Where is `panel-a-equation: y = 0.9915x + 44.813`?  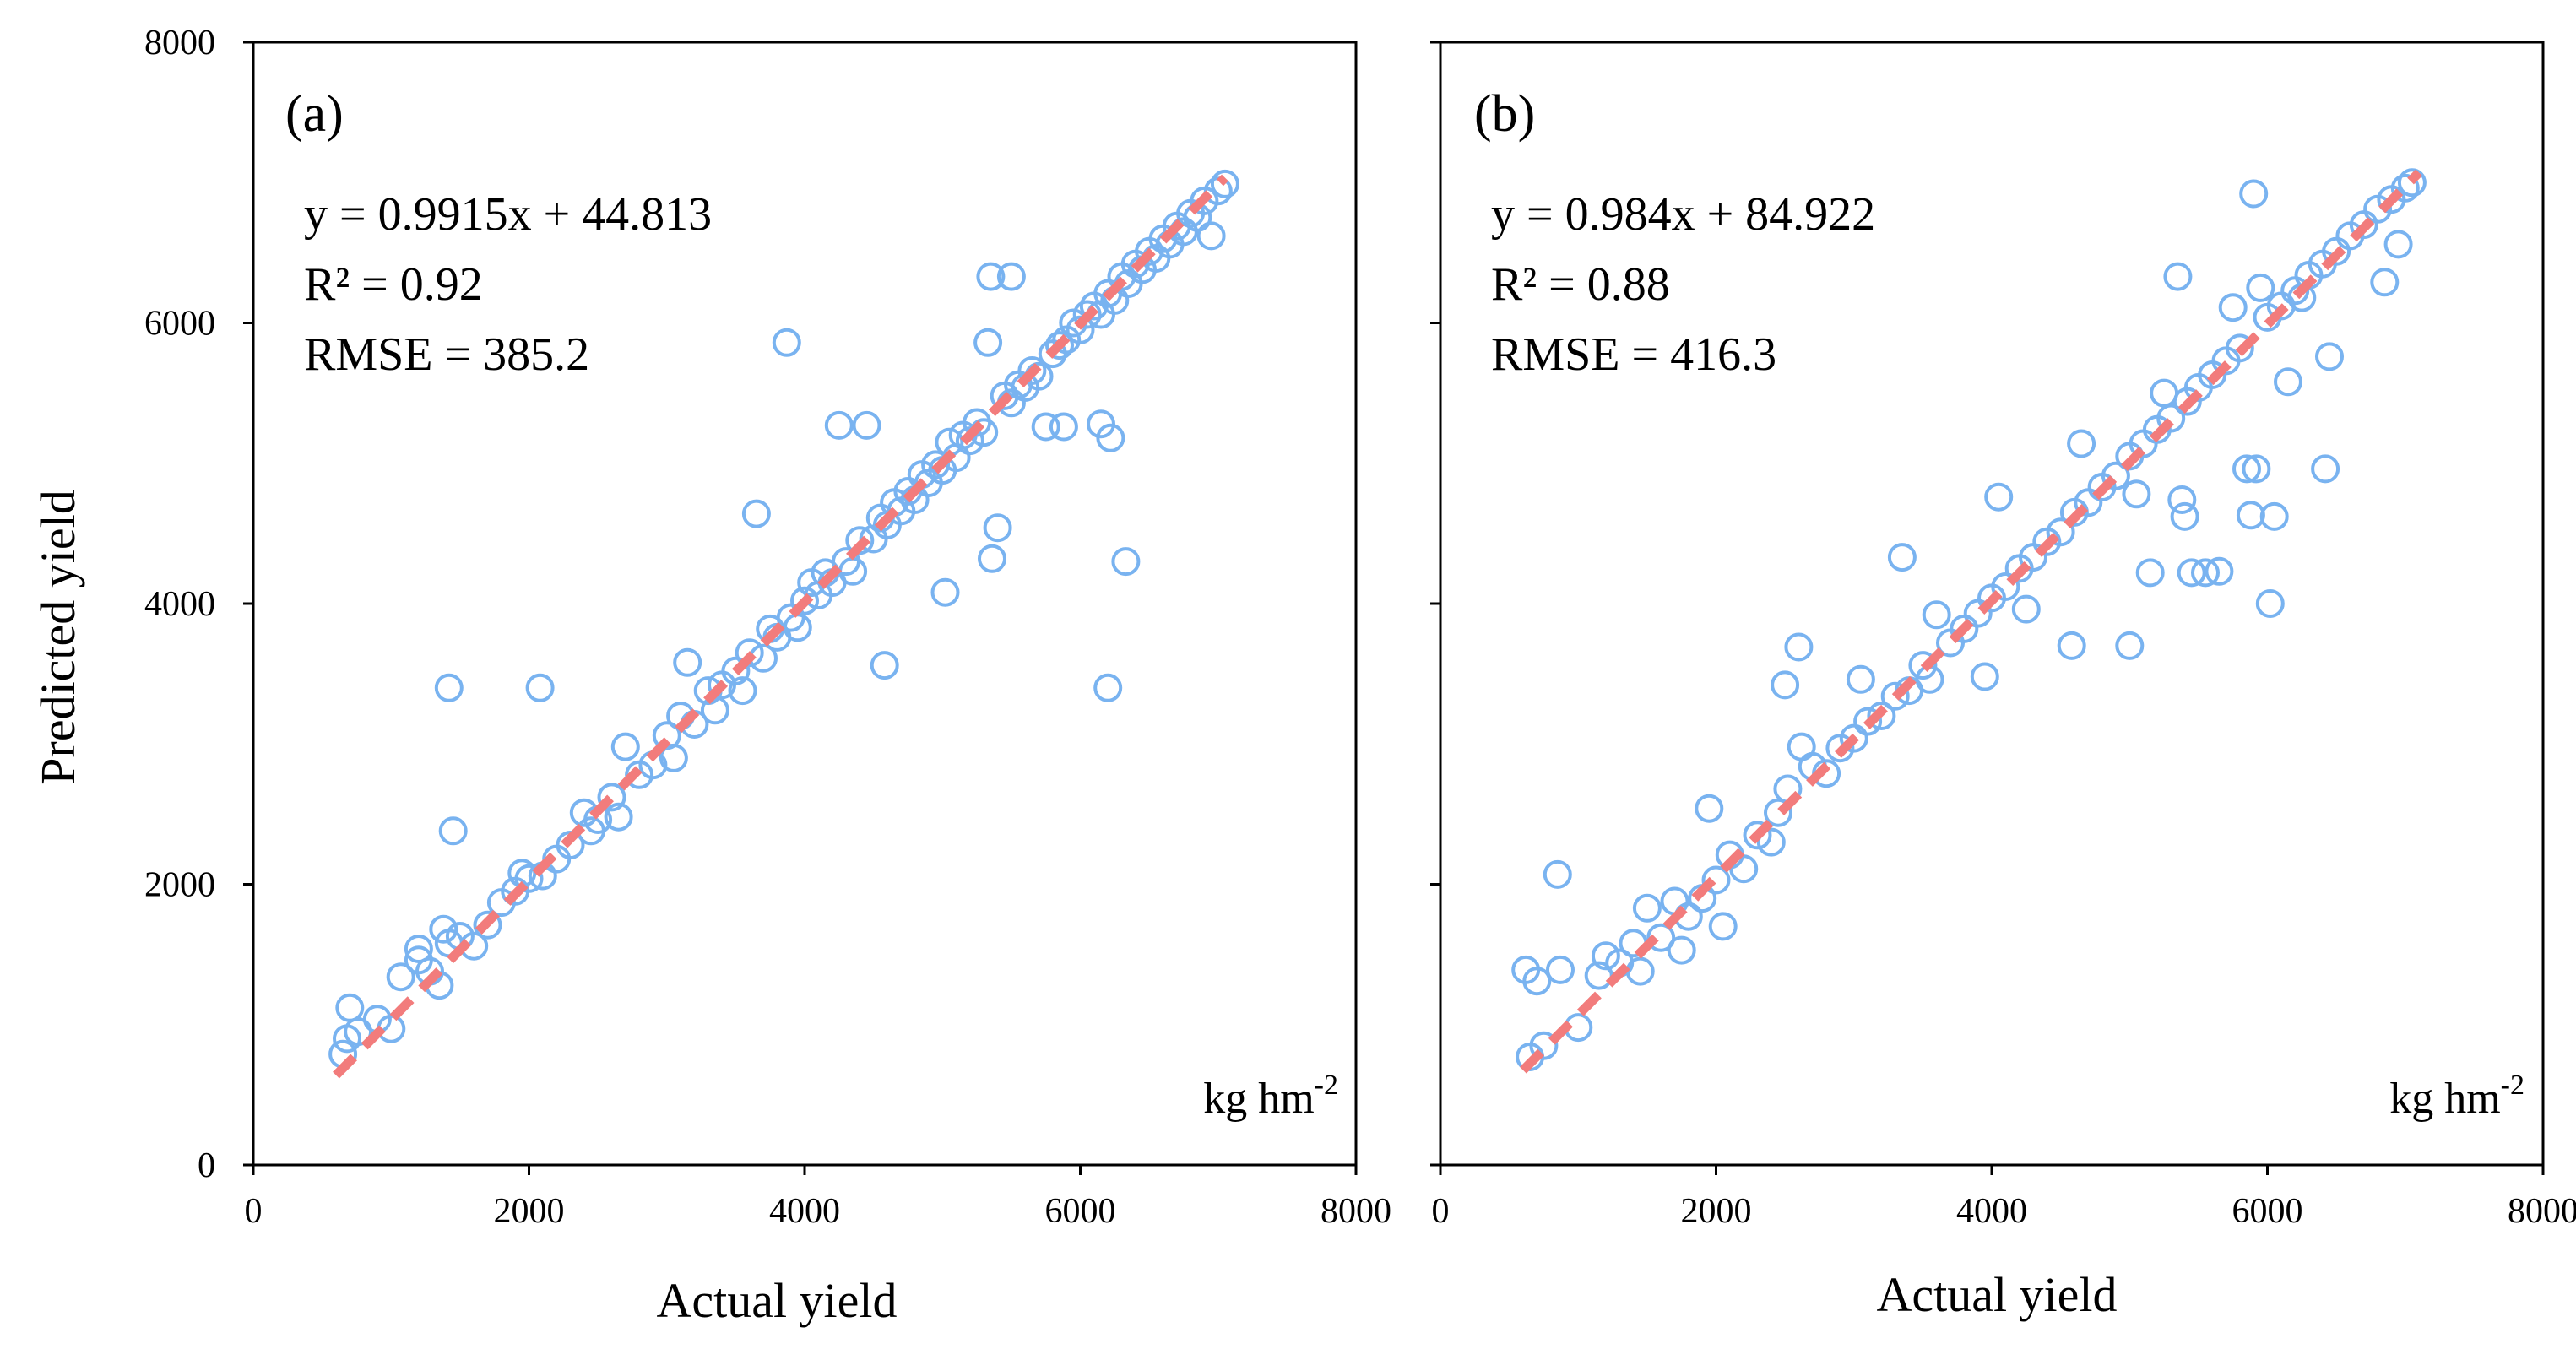
panel-a-equation: y = 0.9915x + 44.813 is located at coordinates (508, 214).